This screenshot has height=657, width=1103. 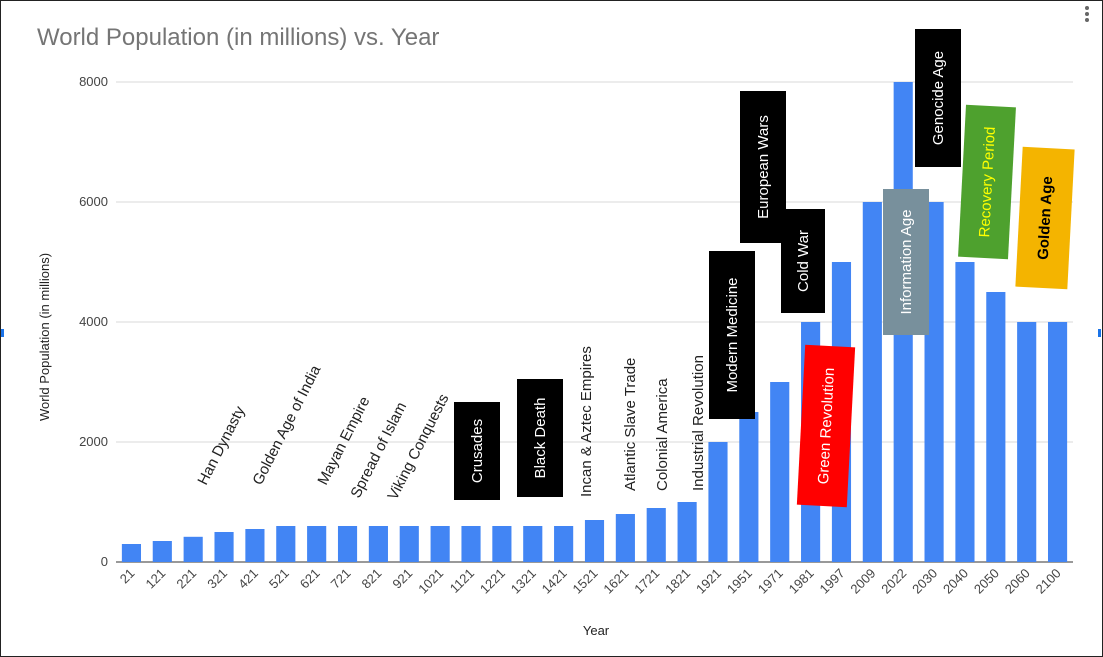 What do you see at coordinates (586, 421) in the screenshot?
I see `annotation-label: Incan & Aztec Empires` at bounding box center [586, 421].